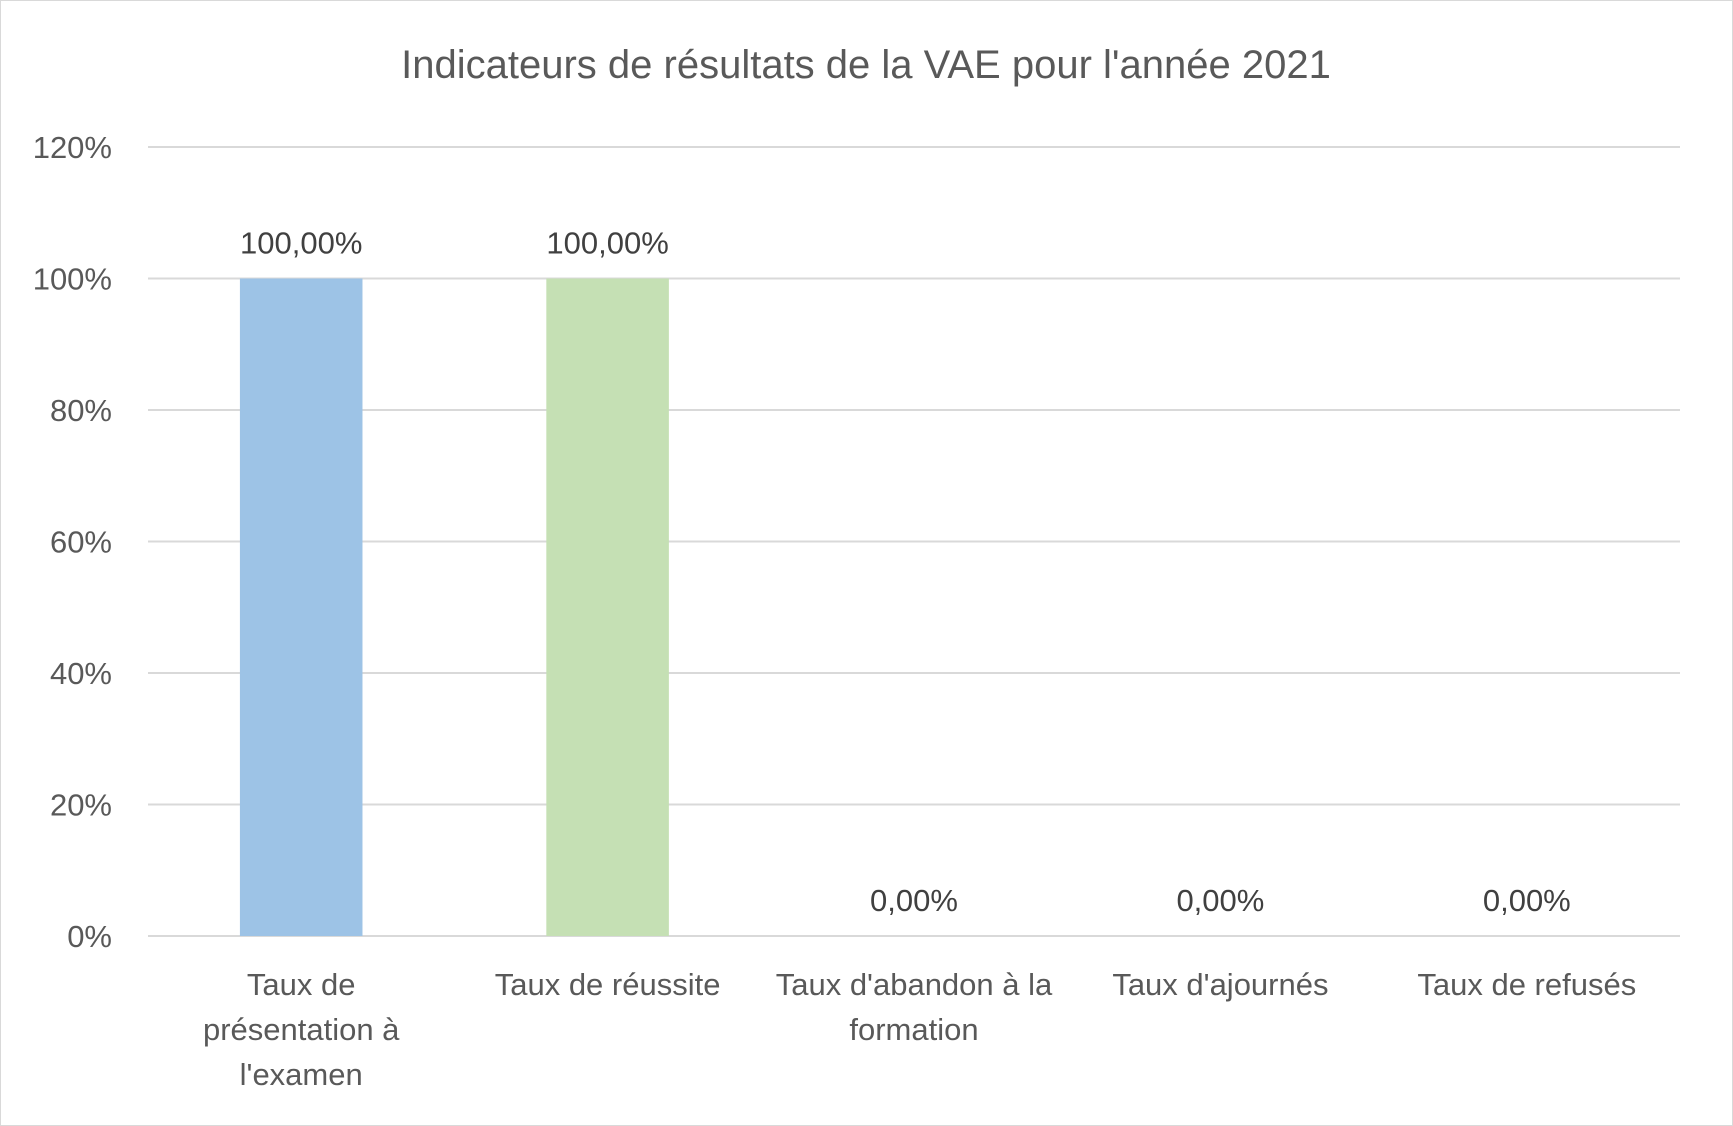 Image resolution: width=1733 pixels, height=1126 pixels. What do you see at coordinates (301, 1074) in the screenshot?
I see `category-label-line: l'examen` at bounding box center [301, 1074].